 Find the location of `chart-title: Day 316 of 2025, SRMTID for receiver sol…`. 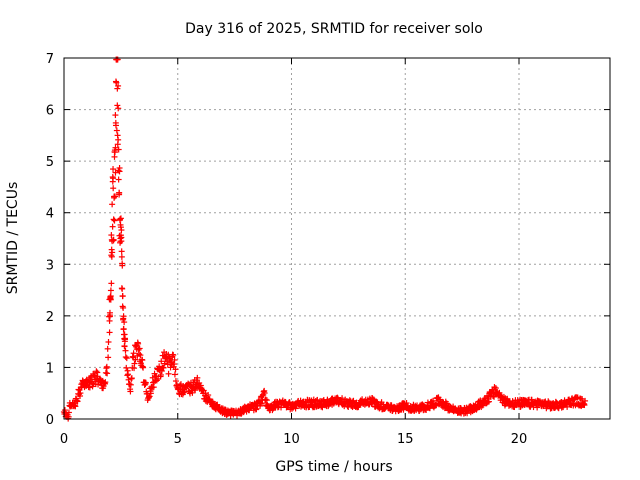

chart-title: Day 316 of 2025, SRMTID for receiver sol… is located at coordinates (334, 29).